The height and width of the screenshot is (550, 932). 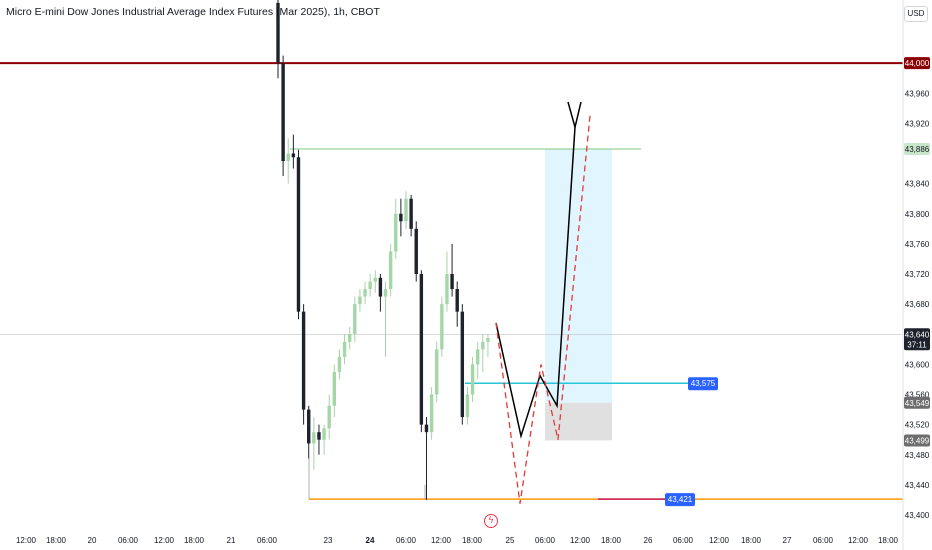 What do you see at coordinates (917, 515) in the screenshot?
I see `y-tick-label: 43,400` at bounding box center [917, 515].